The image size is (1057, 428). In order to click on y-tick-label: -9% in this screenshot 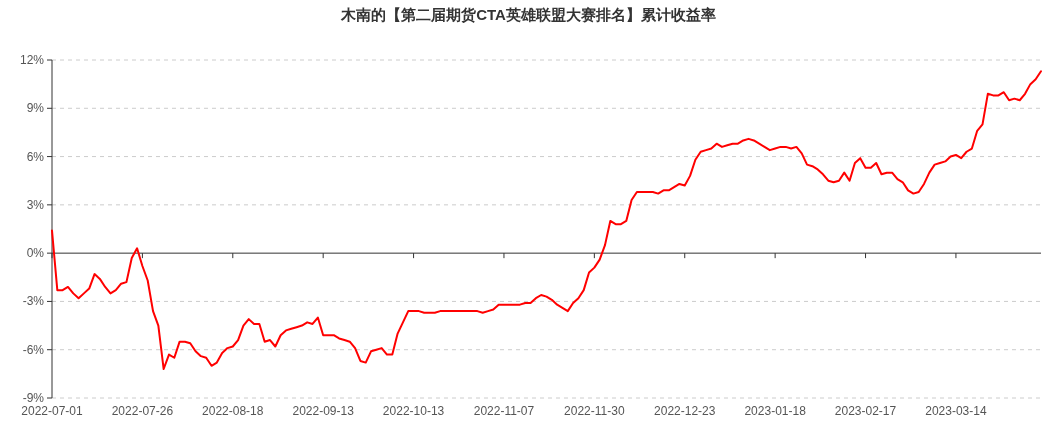, I will do `click(33, 398)`.